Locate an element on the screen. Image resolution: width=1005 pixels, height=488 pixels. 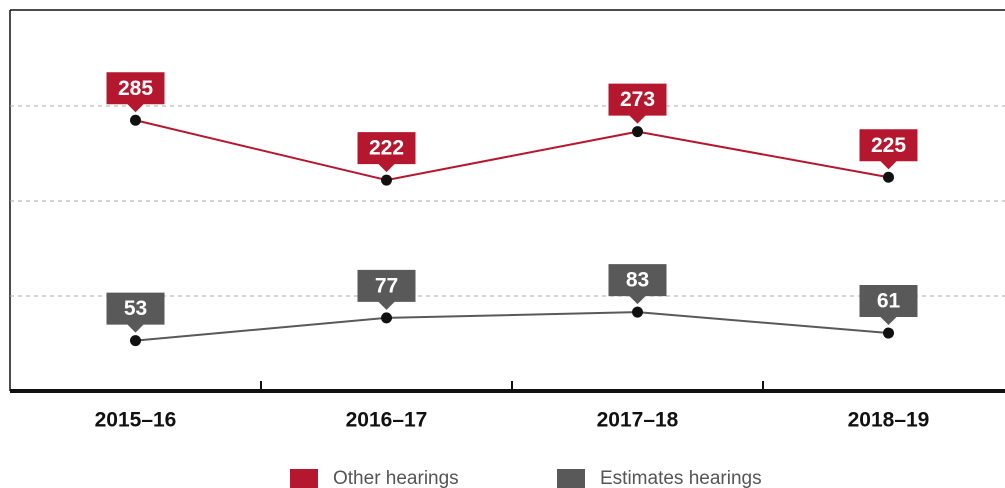
data-label: 61 is located at coordinates (889, 301).